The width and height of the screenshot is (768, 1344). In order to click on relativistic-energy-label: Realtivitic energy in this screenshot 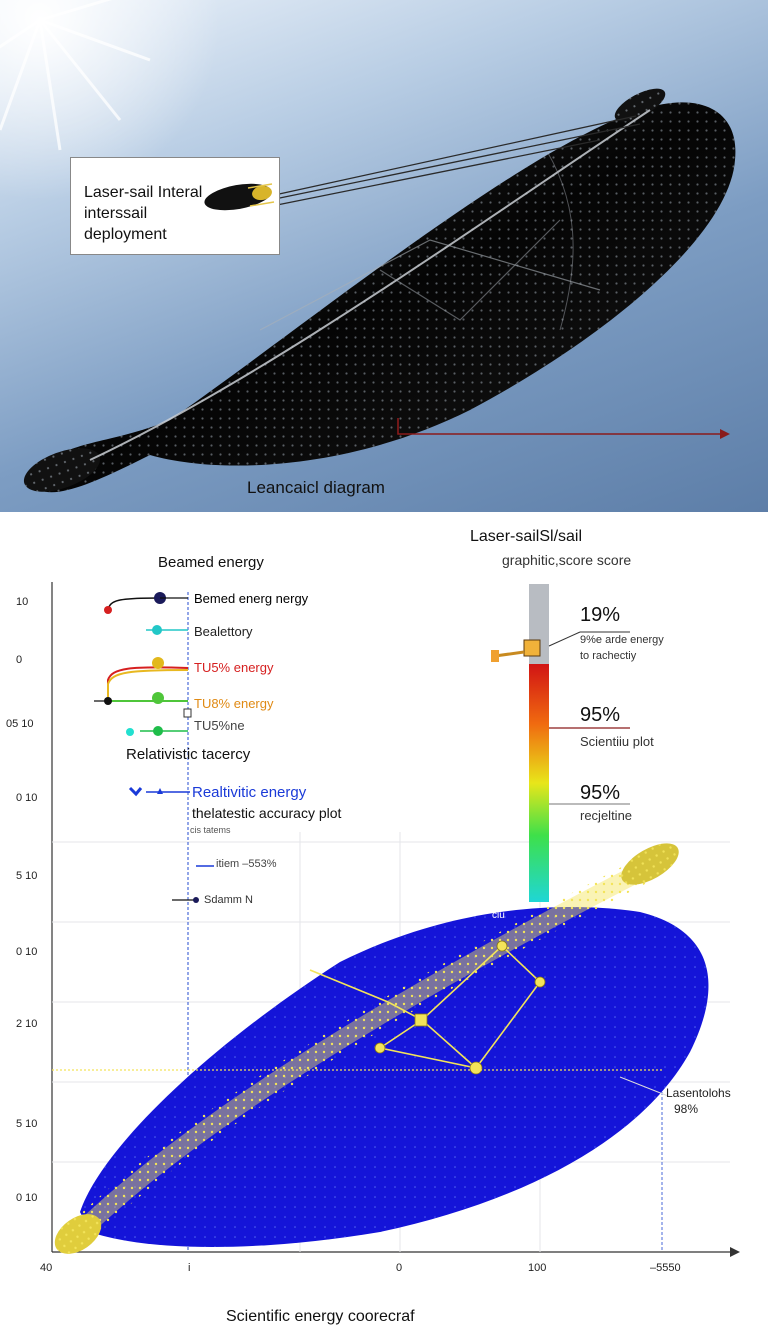, I will do `click(249, 792)`.